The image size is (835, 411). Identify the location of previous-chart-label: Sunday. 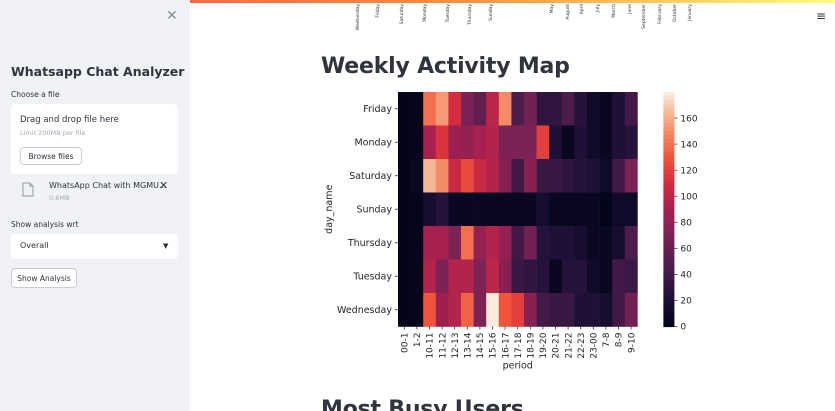
(491, 12).